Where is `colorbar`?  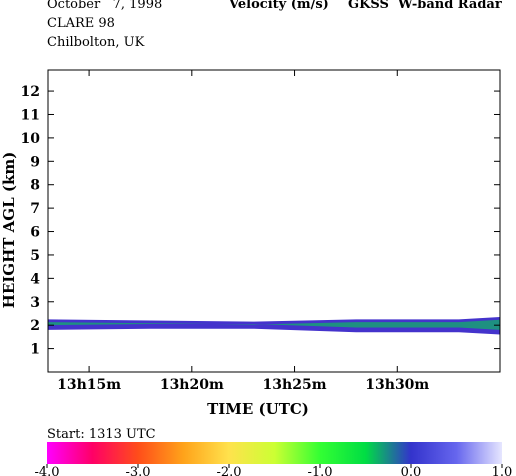
colorbar is located at coordinates (274, 453).